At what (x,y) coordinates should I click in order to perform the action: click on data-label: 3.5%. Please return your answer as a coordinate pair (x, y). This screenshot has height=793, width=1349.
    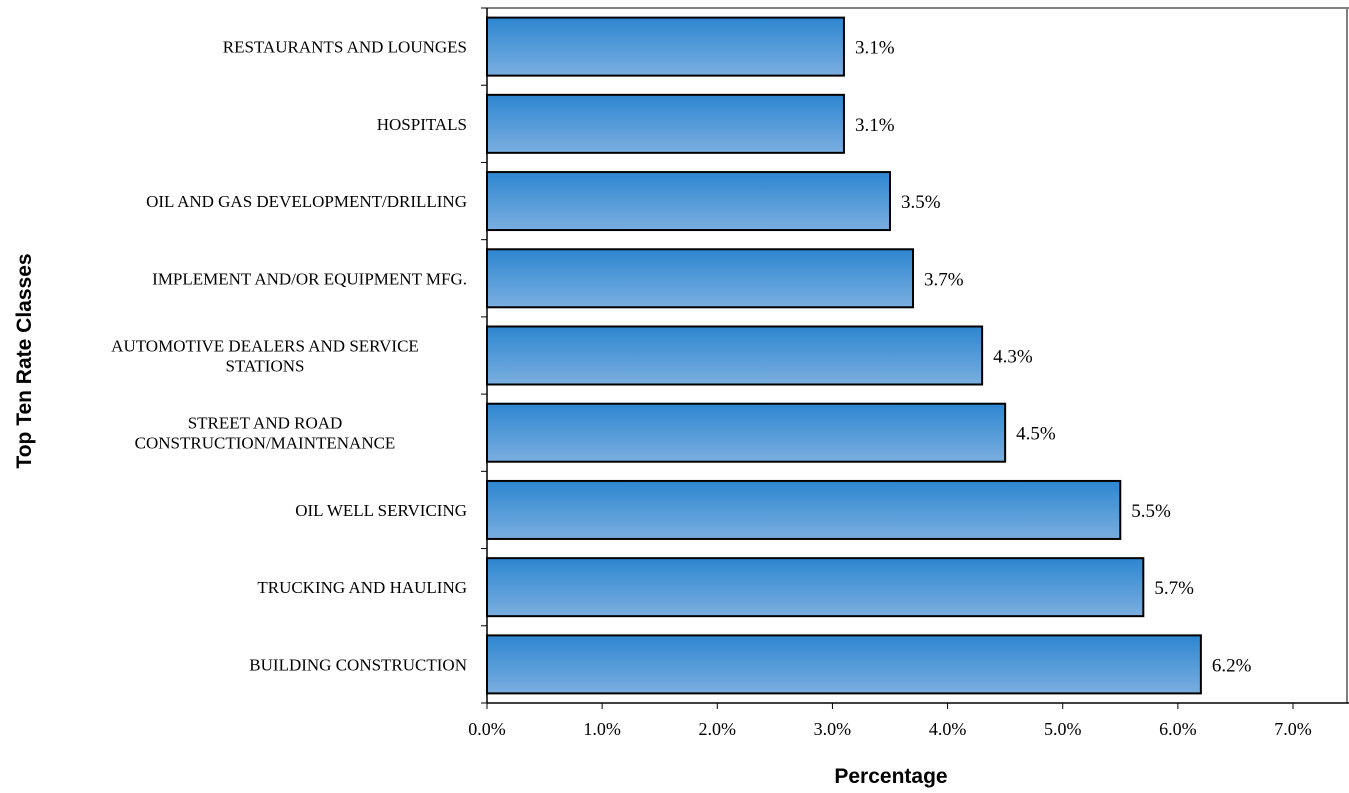
    Looking at the image, I should click on (921, 202).